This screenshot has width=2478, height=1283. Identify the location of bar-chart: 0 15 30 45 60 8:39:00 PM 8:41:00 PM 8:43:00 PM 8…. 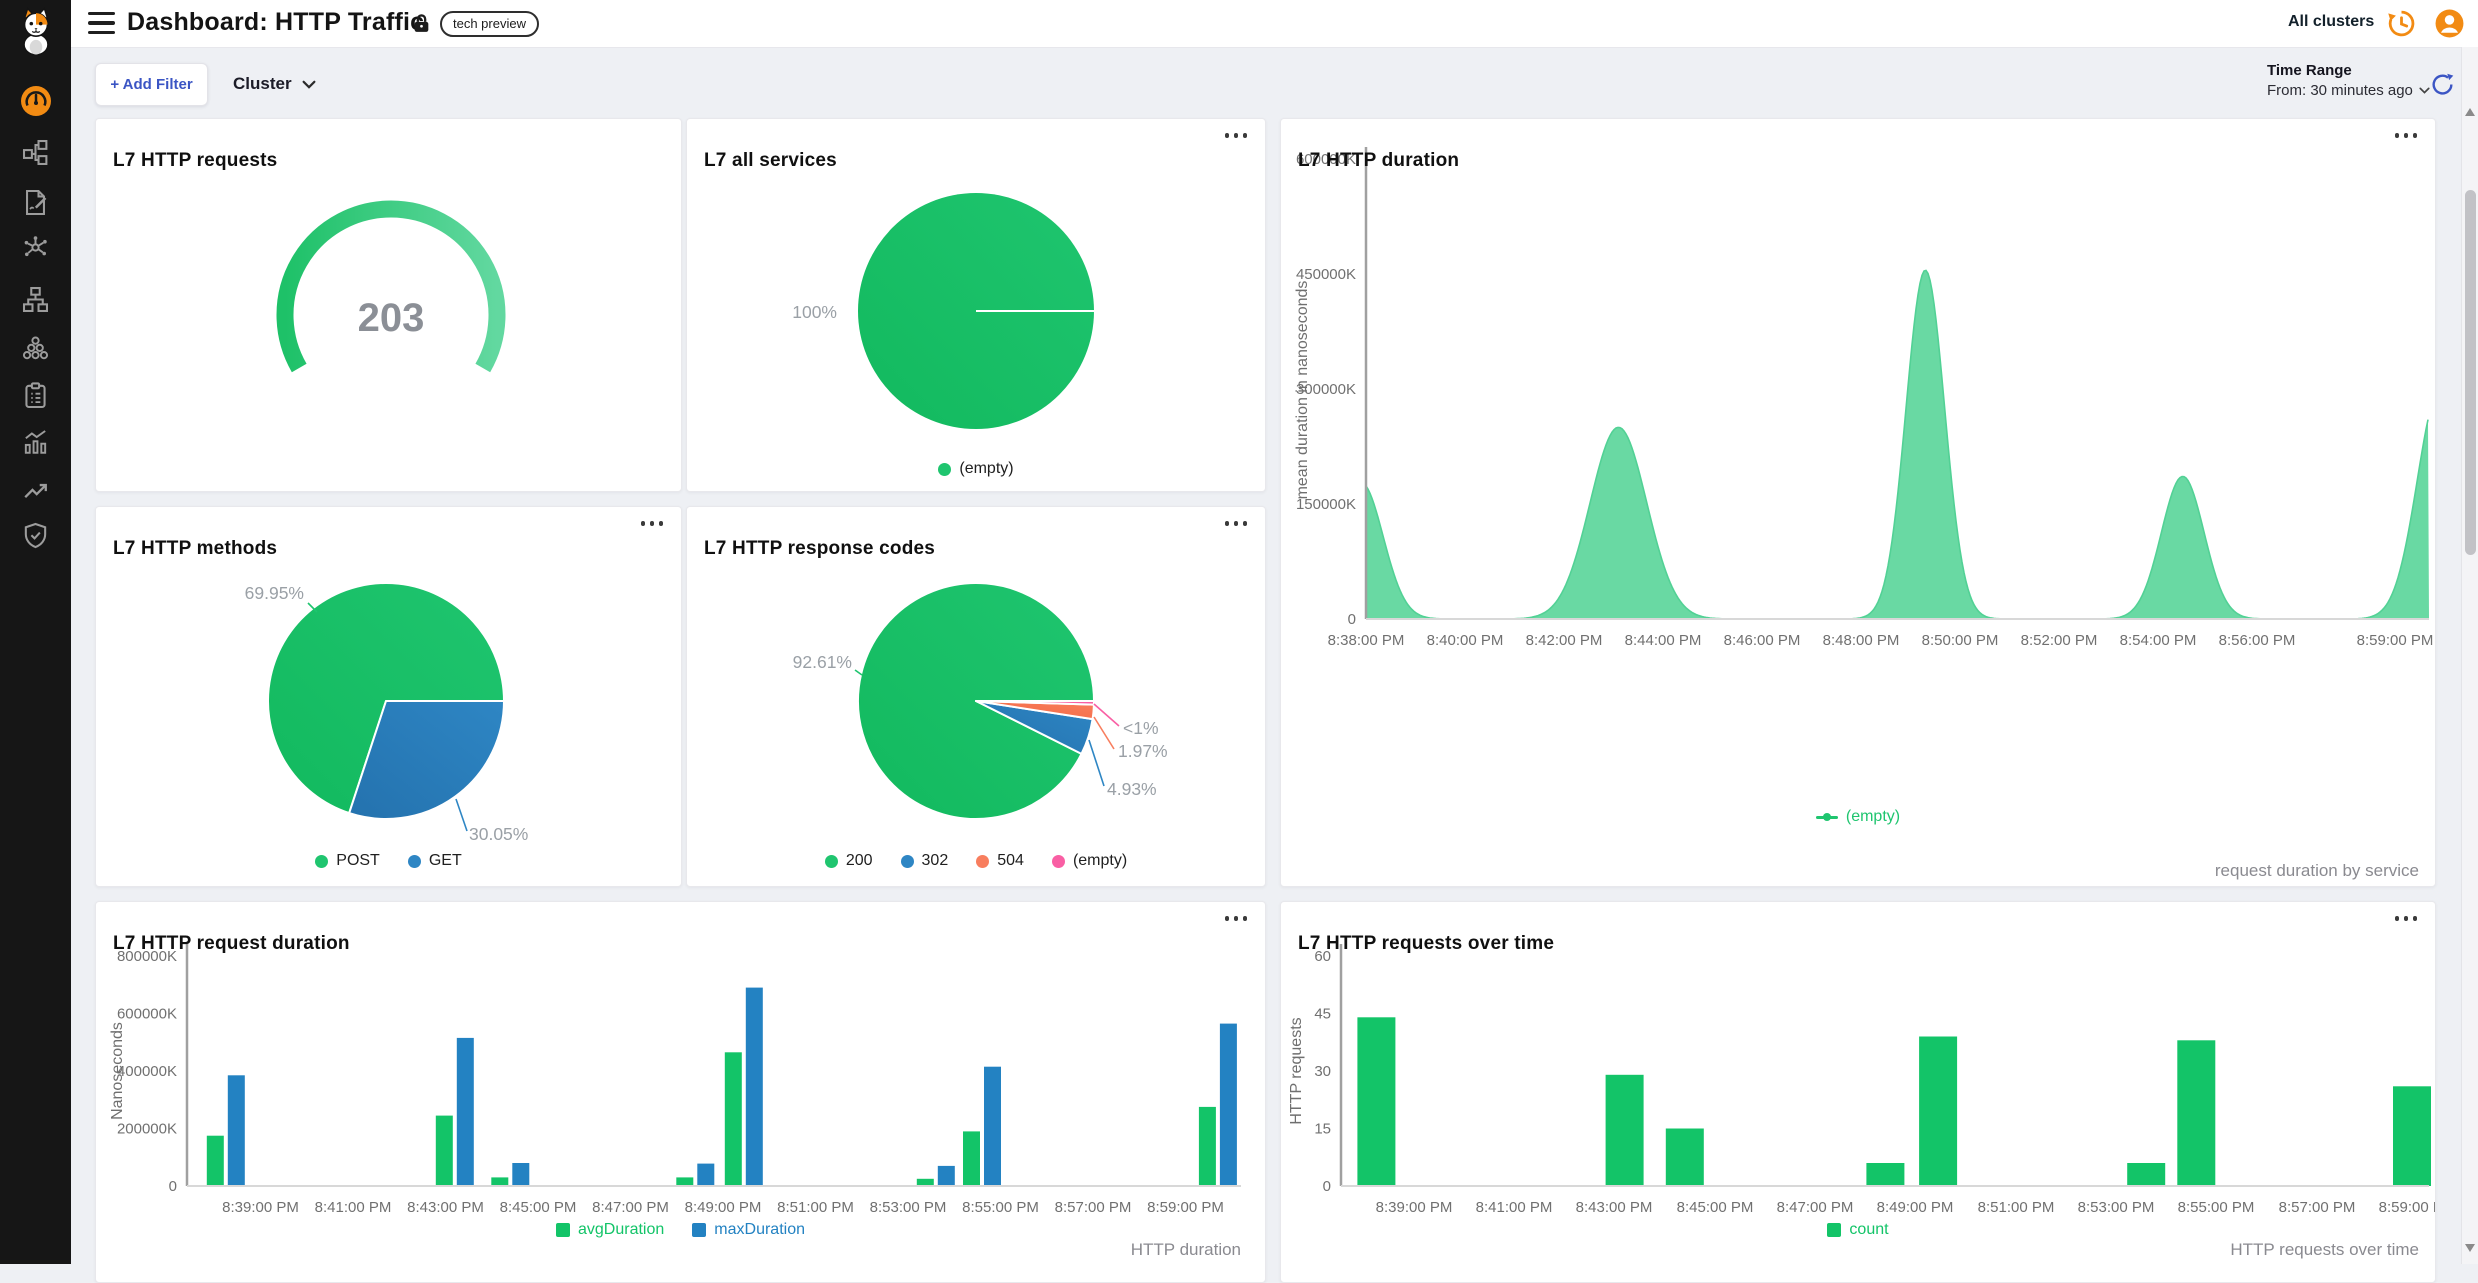
(1874, 1080).